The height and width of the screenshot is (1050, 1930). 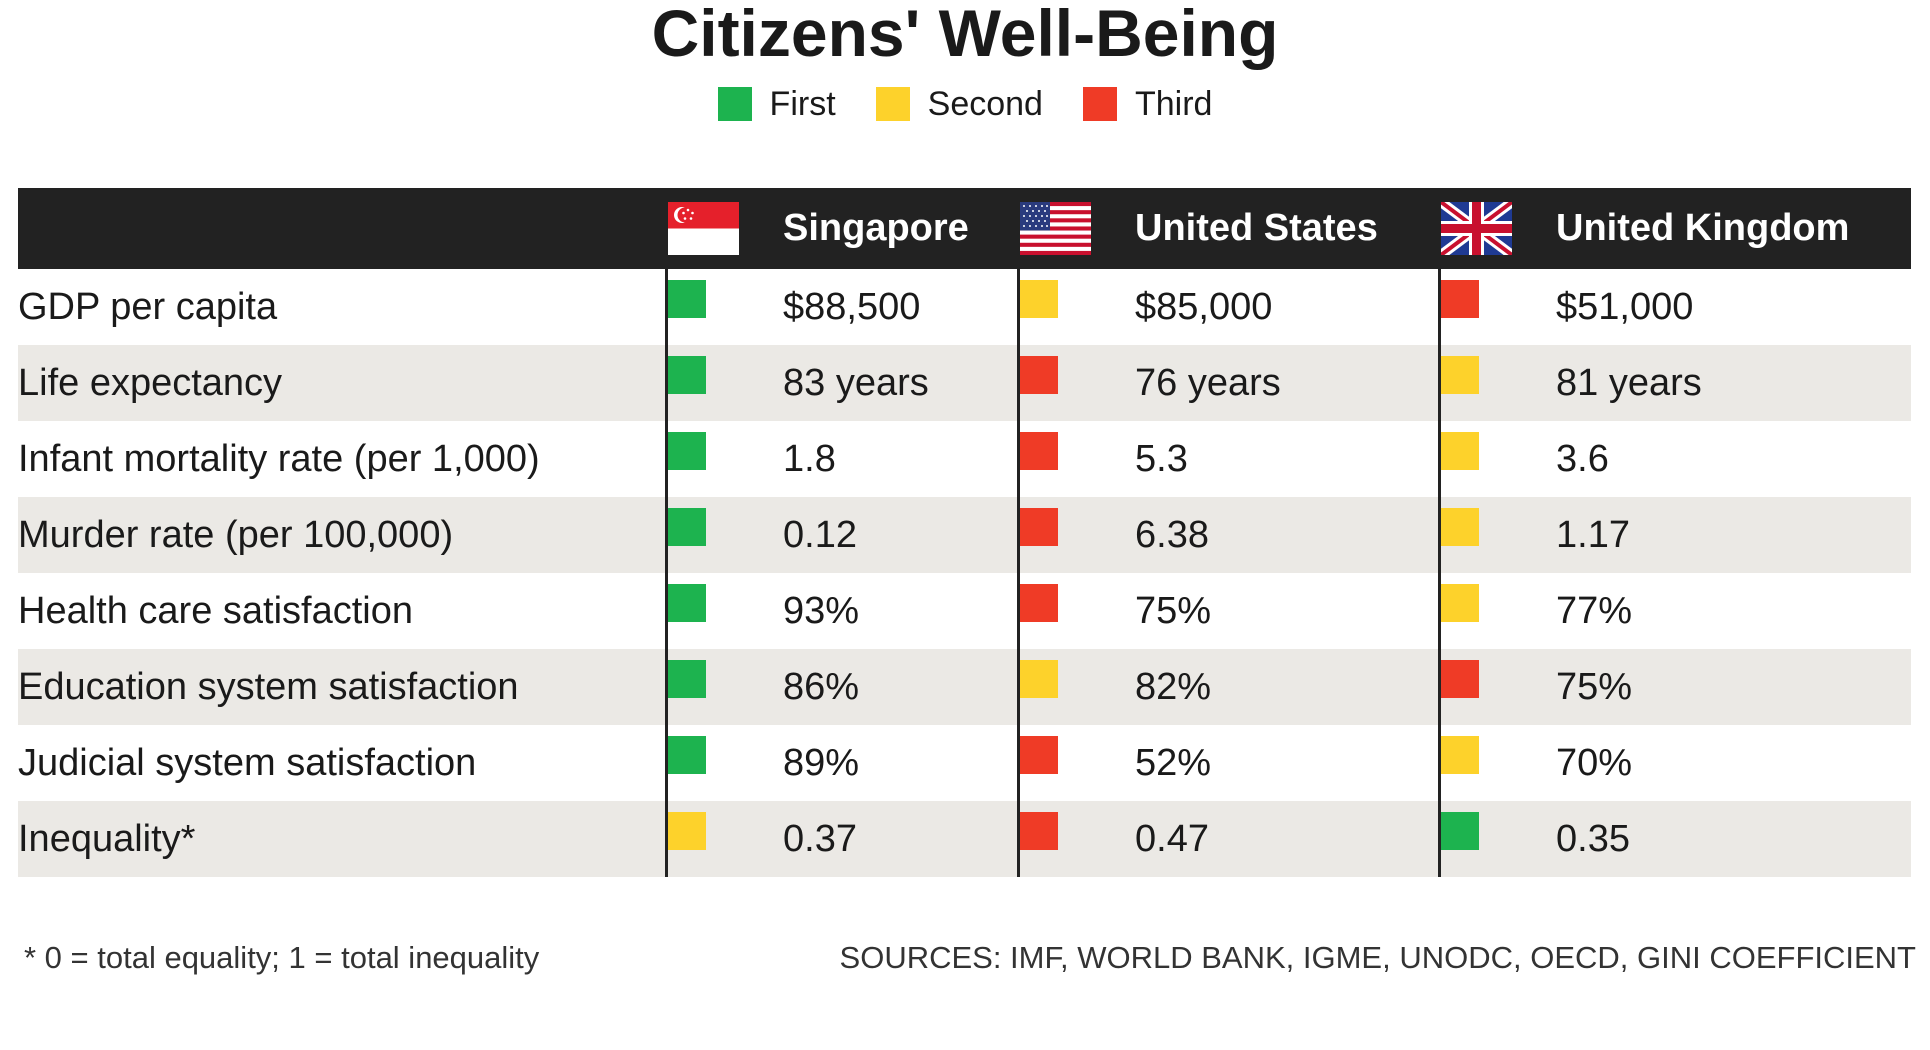 What do you see at coordinates (268, 686) in the screenshot?
I see `row-label-education: Education system satisfaction` at bounding box center [268, 686].